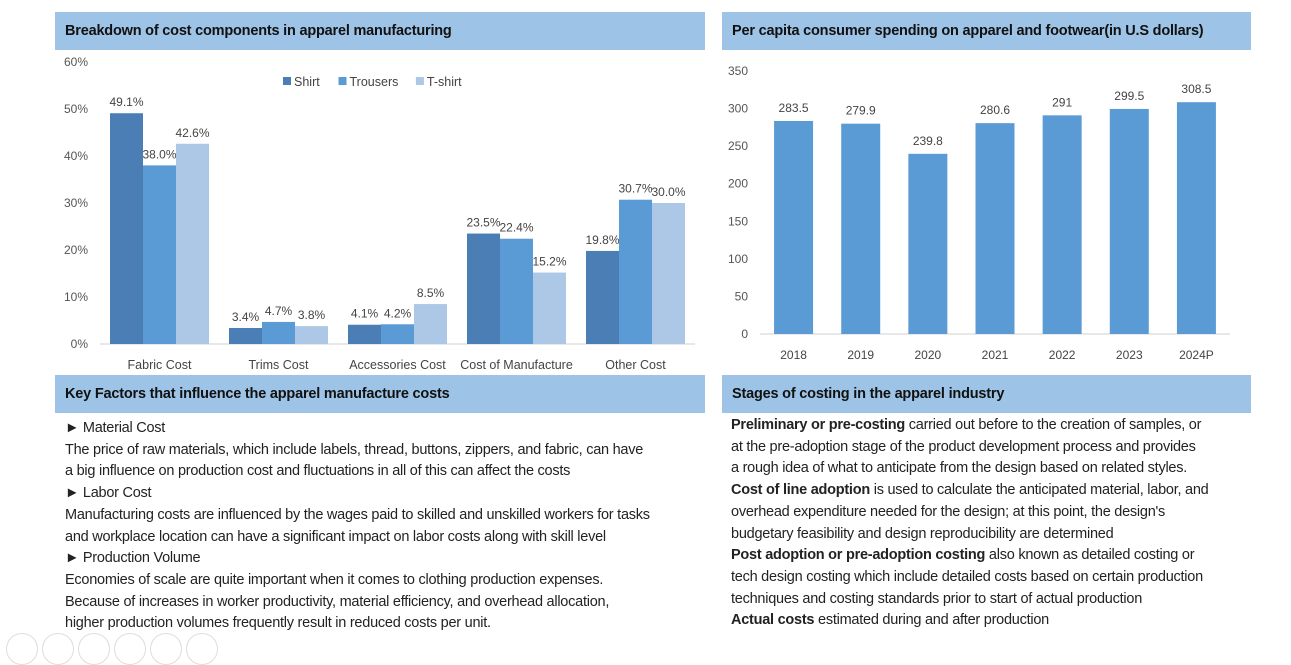 The width and height of the screenshot is (1291, 665). What do you see at coordinates (312, 315) in the screenshot?
I see `data-label: 3.8%` at bounding box center [312, 315].